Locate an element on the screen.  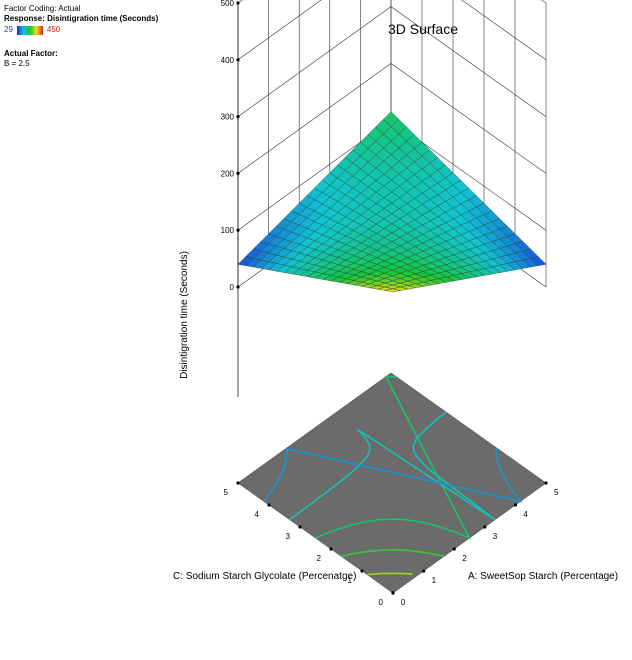
surface-layer is located at coordinates (392, 202).